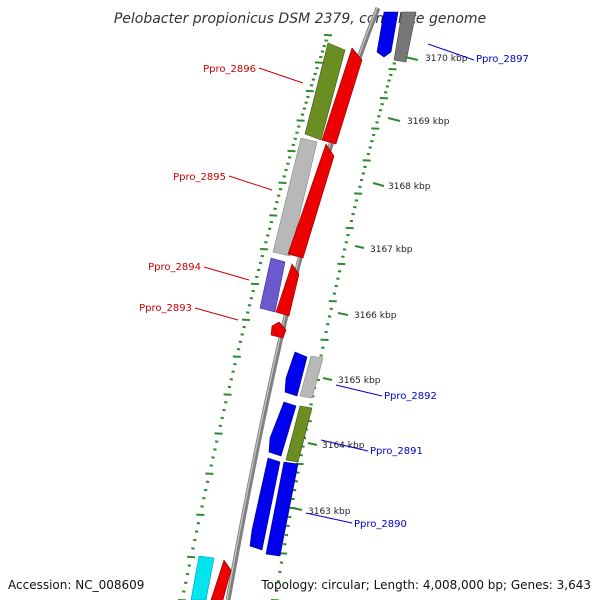 This screenshot has height=600, width=600. Describe the element at coordinates (76, 585) in the screenshot. I see `accession-text: Accession: NC_008609` at that location.